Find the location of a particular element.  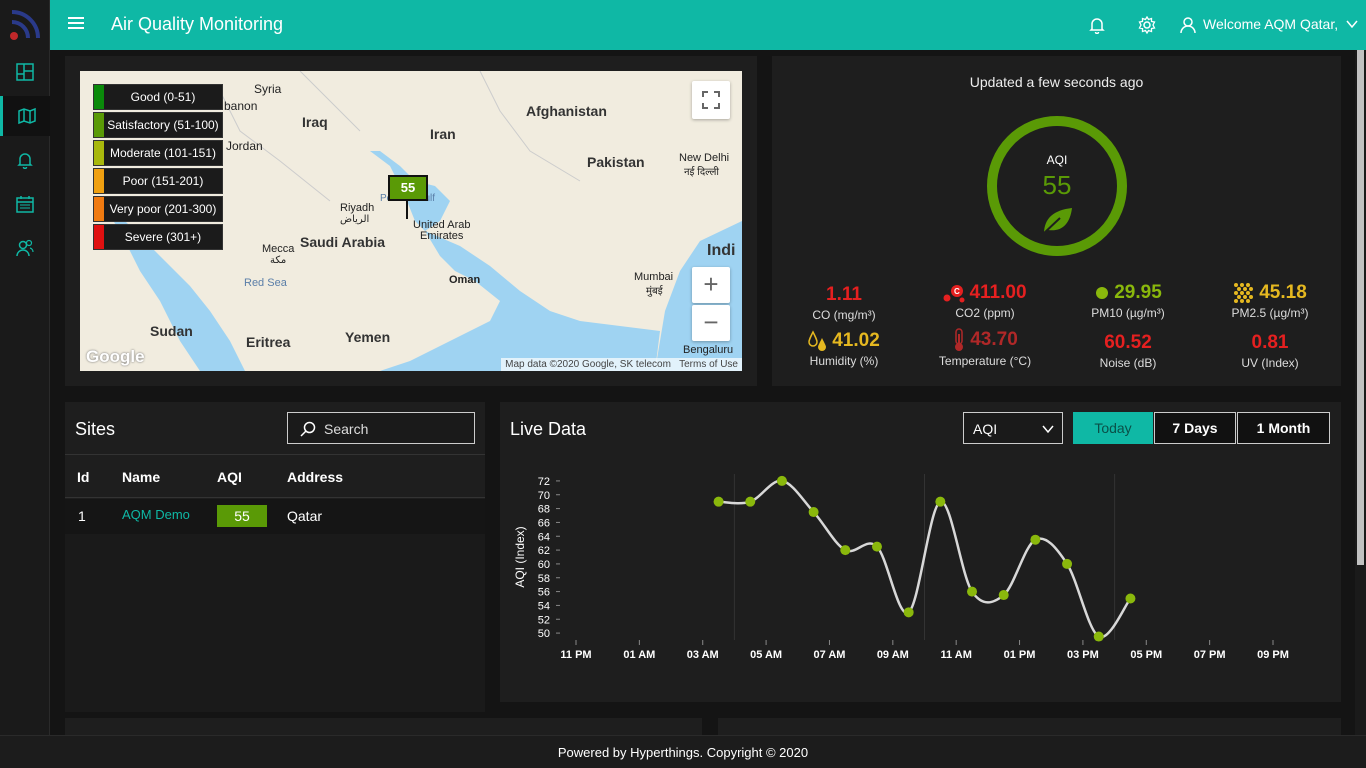

bell-icon is located at coordinates (25, 161).